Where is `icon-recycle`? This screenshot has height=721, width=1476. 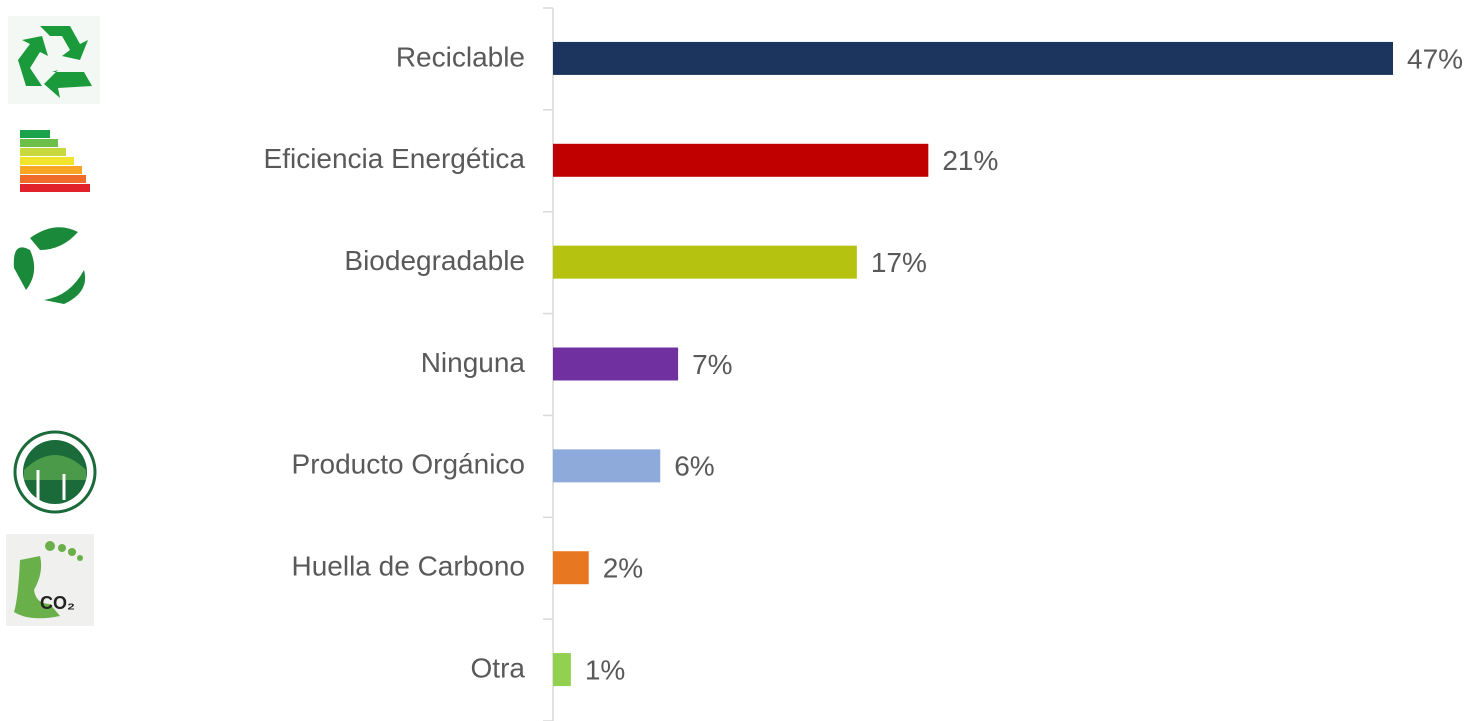
icon-recycle is located at coordinates (54, 60).